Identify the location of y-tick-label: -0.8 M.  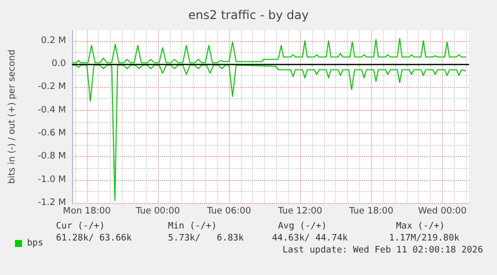
(52, 157).